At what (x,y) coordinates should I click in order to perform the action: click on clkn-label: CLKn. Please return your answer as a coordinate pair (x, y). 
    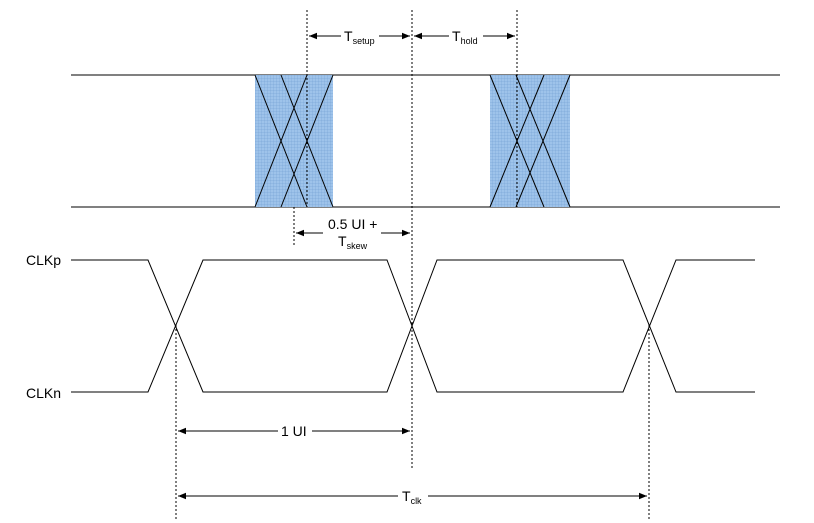
    Looking at the image, I should click on (43, 393).